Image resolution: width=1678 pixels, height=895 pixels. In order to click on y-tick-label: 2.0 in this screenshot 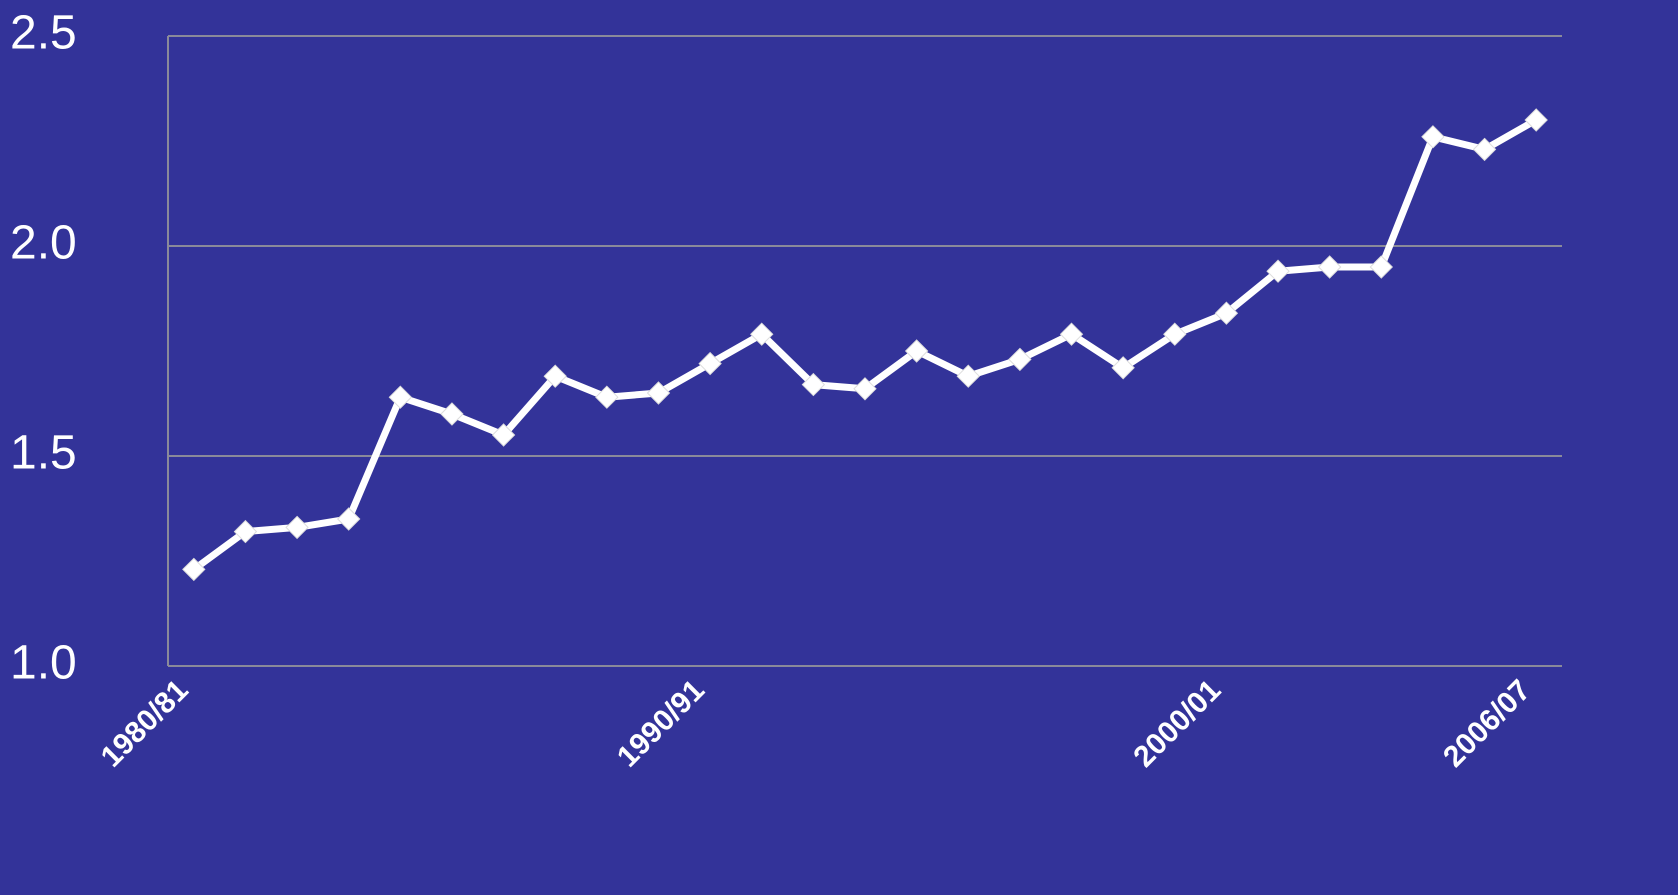, I will do `click(43, 243)`.